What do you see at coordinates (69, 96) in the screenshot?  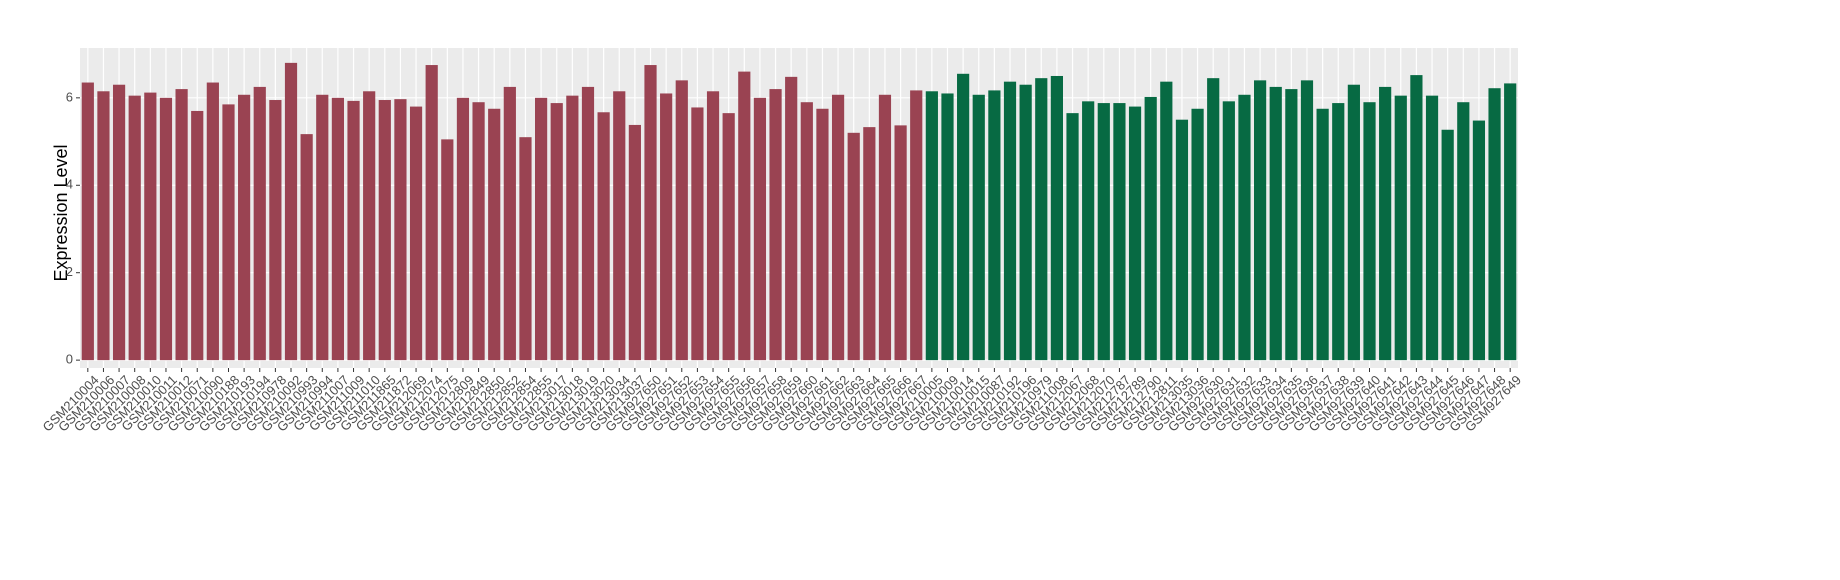 I see `y-tick-label: 6` at bounding box center [69, 96].